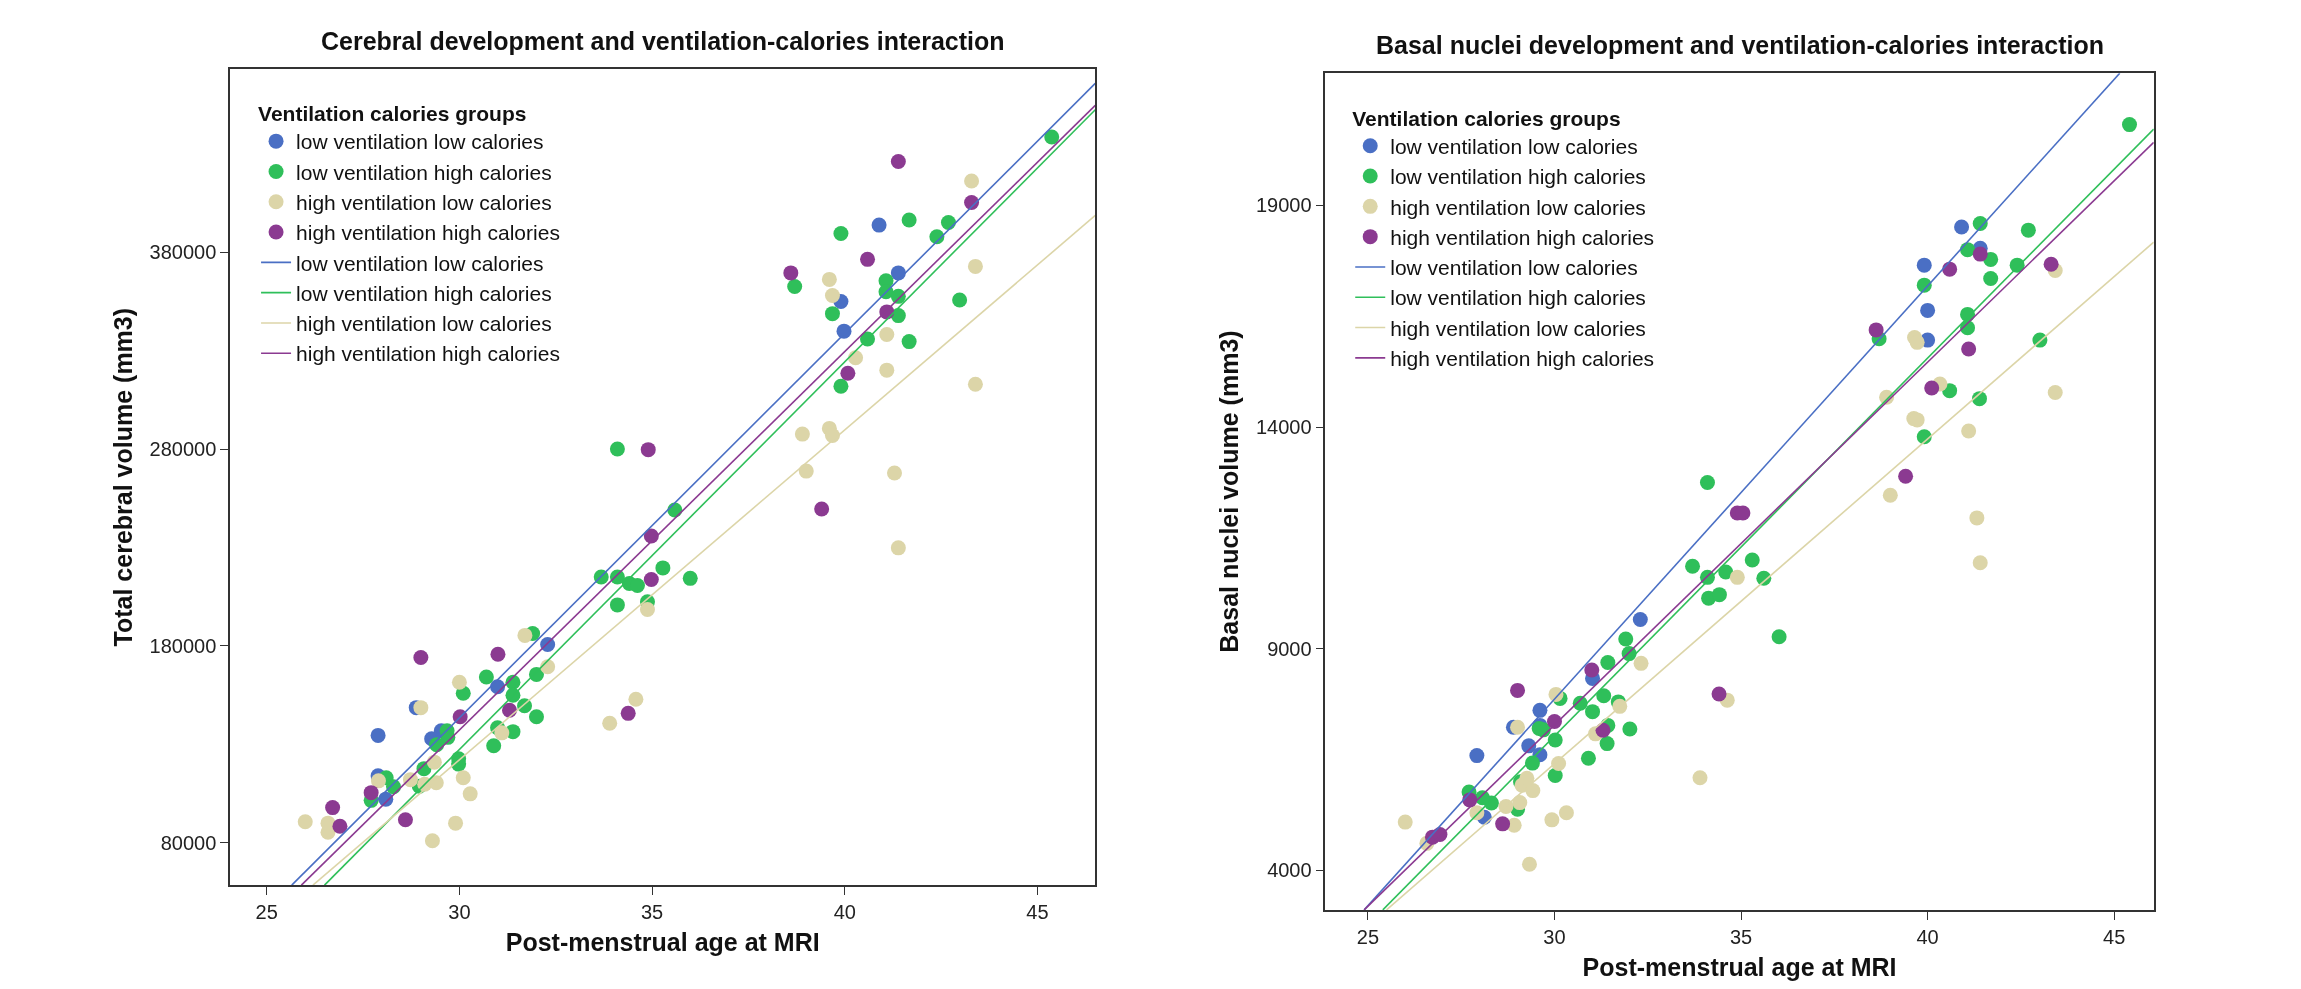 This screenshot has width=2301, height=989. I want to click on y-tick-label: 4000, so click(1289, 870).